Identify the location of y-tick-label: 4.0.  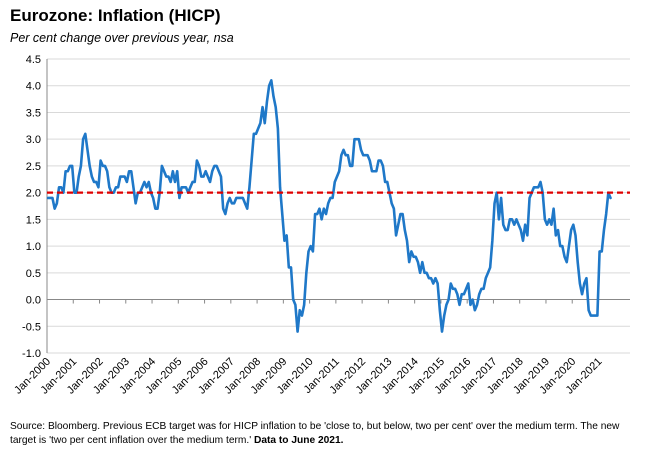
(33, 87).